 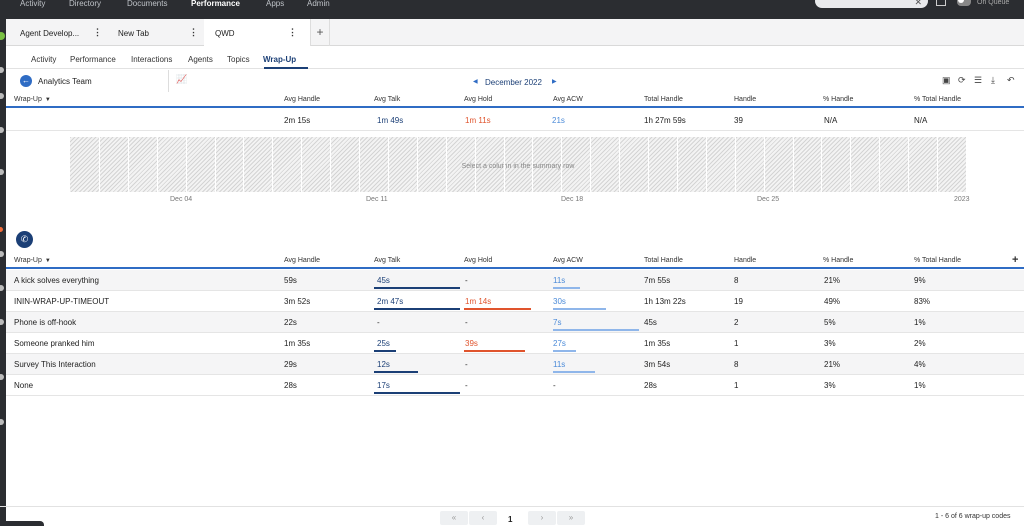 What do you see at coordinates (454, 518) in the screenshot?
I see `first-page-button: «` at bounding box center [454, 518].